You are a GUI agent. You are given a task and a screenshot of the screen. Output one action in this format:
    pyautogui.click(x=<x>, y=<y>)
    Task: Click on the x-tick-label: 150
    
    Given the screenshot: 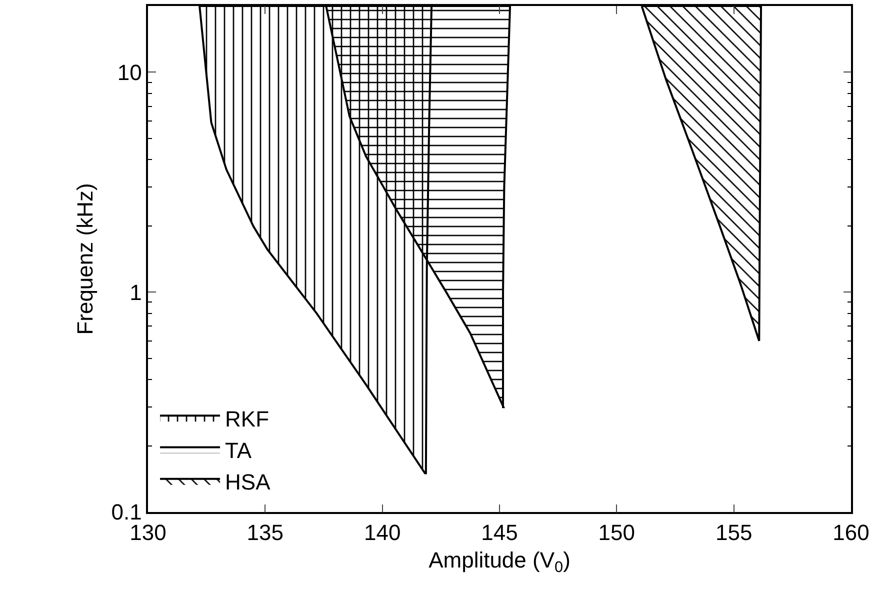 What is the action you would take?
    pyautogui.click(x=617, y=533)
    